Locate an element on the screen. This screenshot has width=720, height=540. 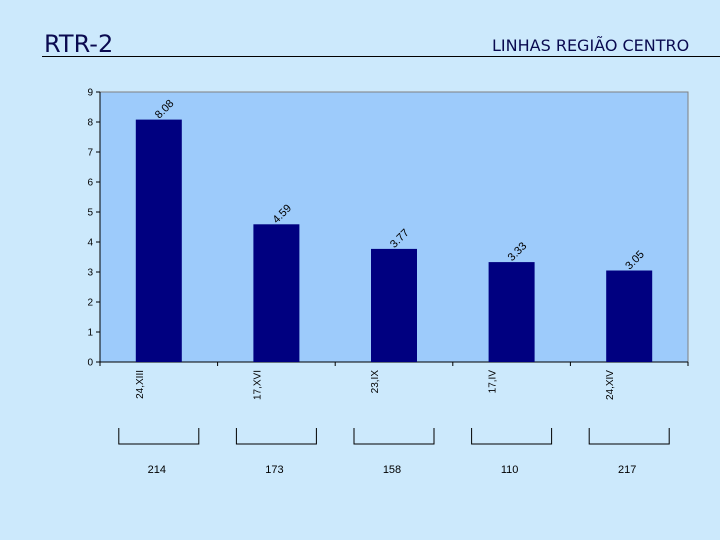
category-label: 17,IV is located at coordinates (493, 382).